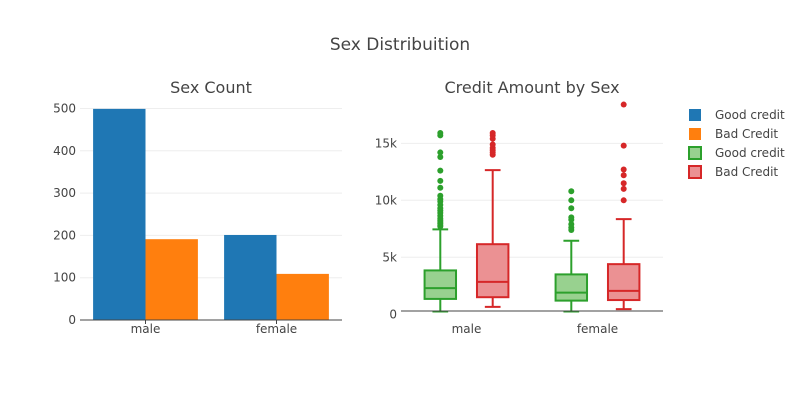  What do you see at coordinates (571, 250) in the screenshot?
I see `box-good-female` at bounding box center [571, 250].